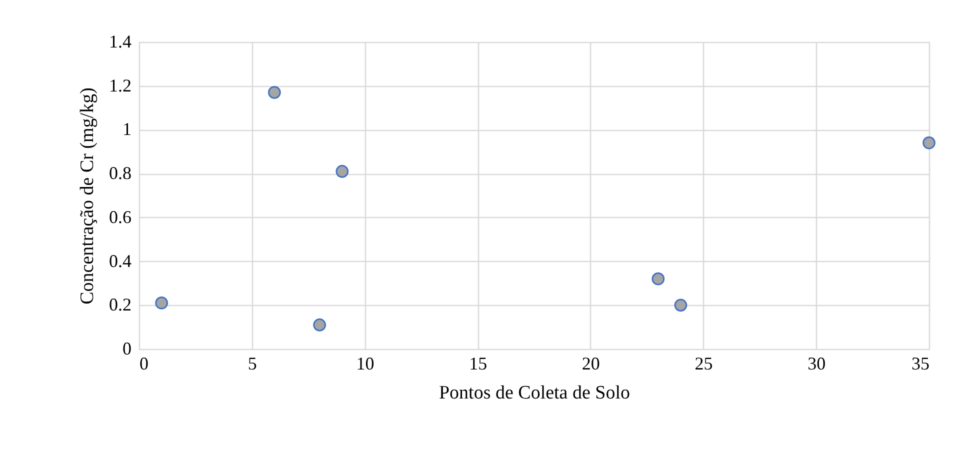  I want to click on y-tick-label: 0.6, so click(120, 216).